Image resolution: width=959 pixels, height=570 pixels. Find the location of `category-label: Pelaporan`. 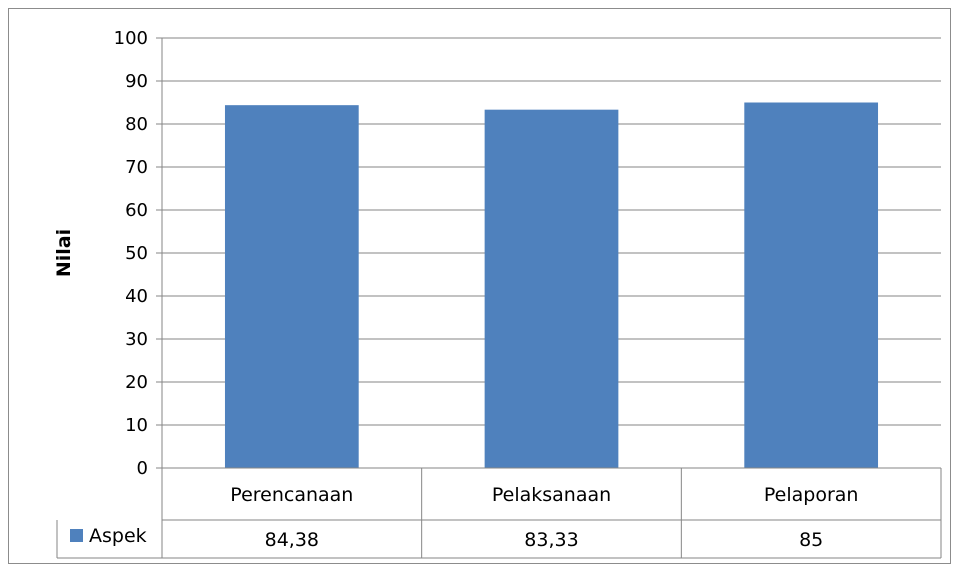

category-label: Pelaporan is located at coordinates (811, 495).